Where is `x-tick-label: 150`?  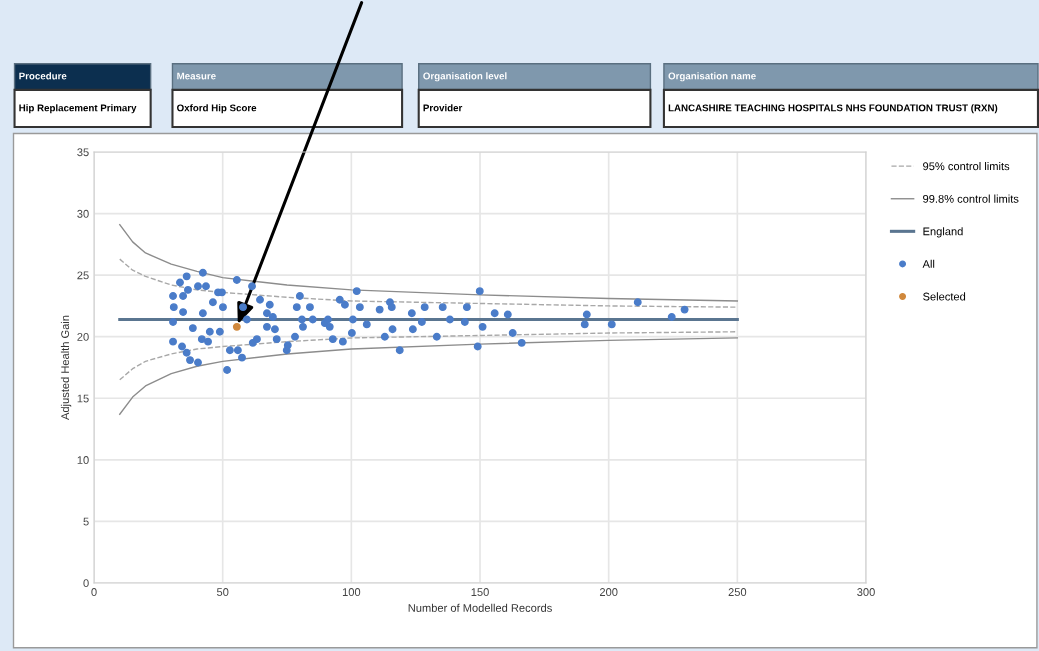
x-tick-label: 150 is located at coordinates (480, 592).